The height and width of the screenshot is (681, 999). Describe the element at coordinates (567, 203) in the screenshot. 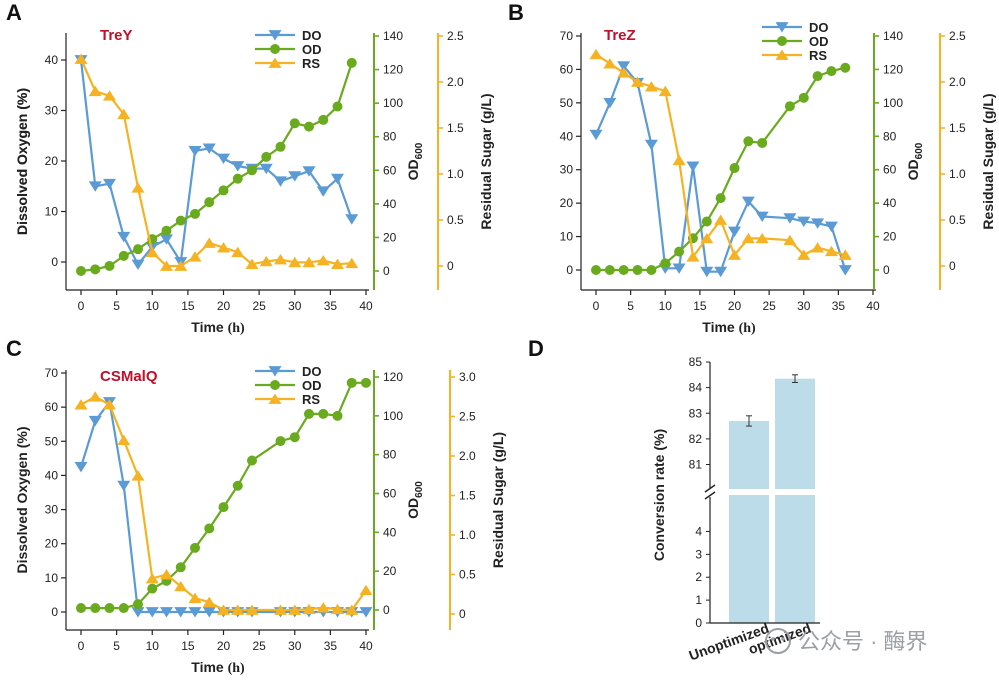

I see `chartb-left-tick-label: 20` at that location.